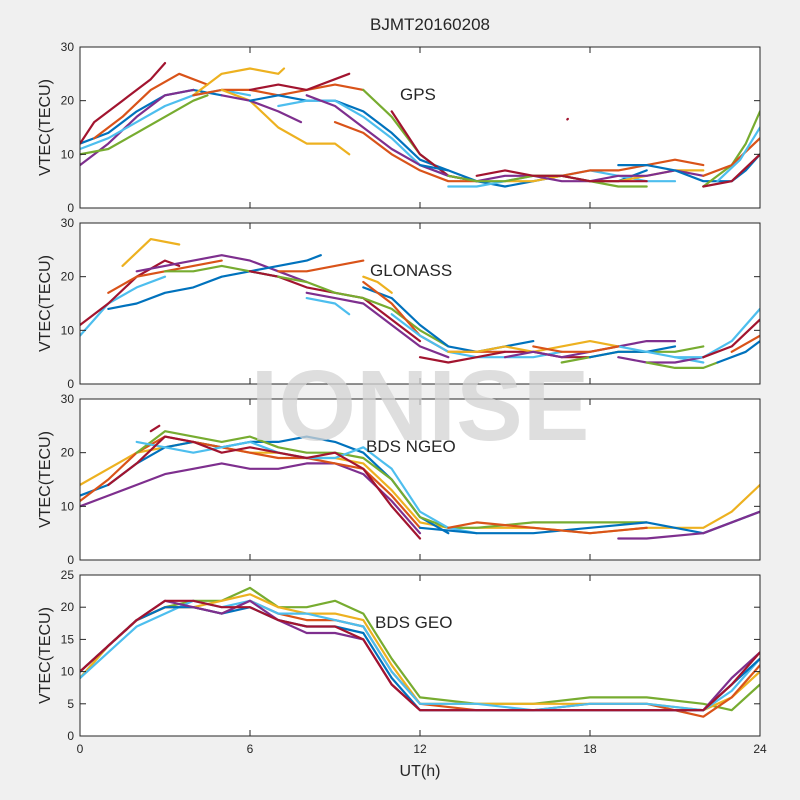  What do you see at coordinates (760, 749) in the screenshot?
I see `x-tick-label: 24` at bounding box center [760, 749].